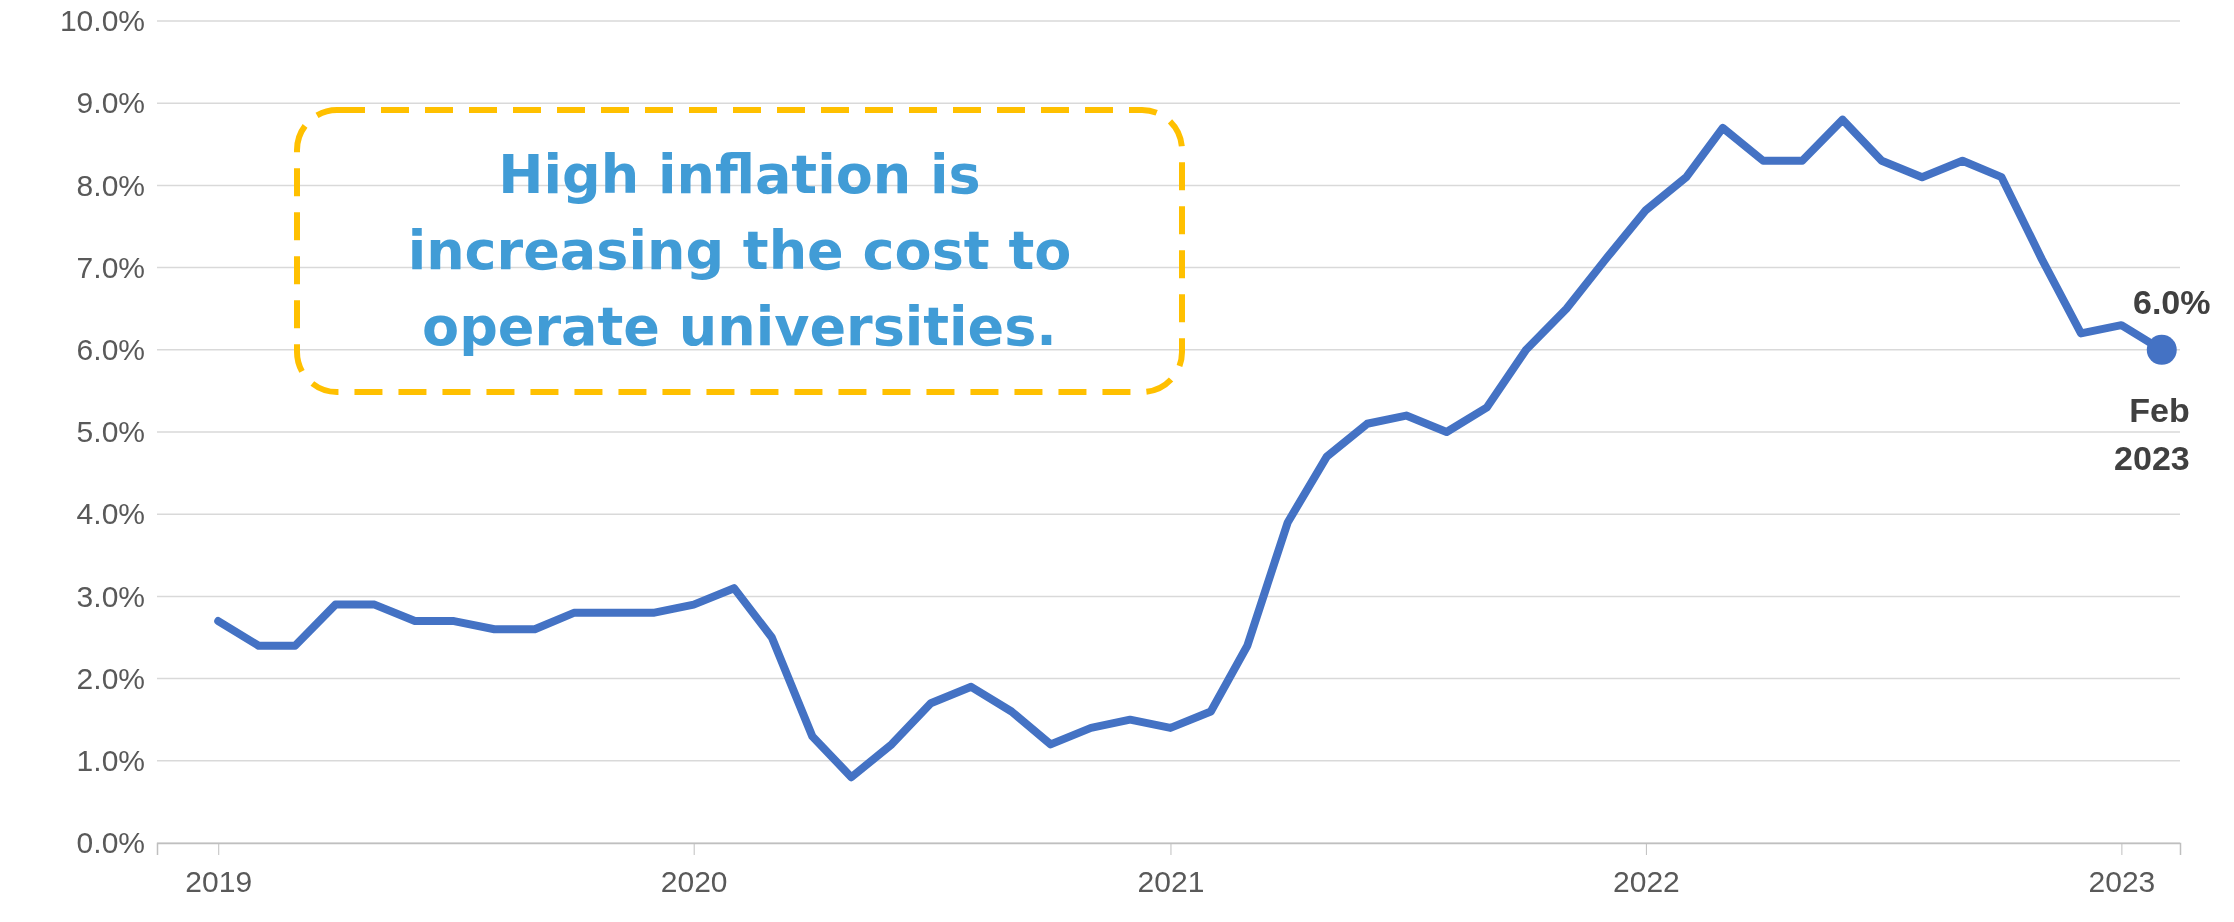  I want to click on y-tick-label: 3.0%, so click(110, 596).